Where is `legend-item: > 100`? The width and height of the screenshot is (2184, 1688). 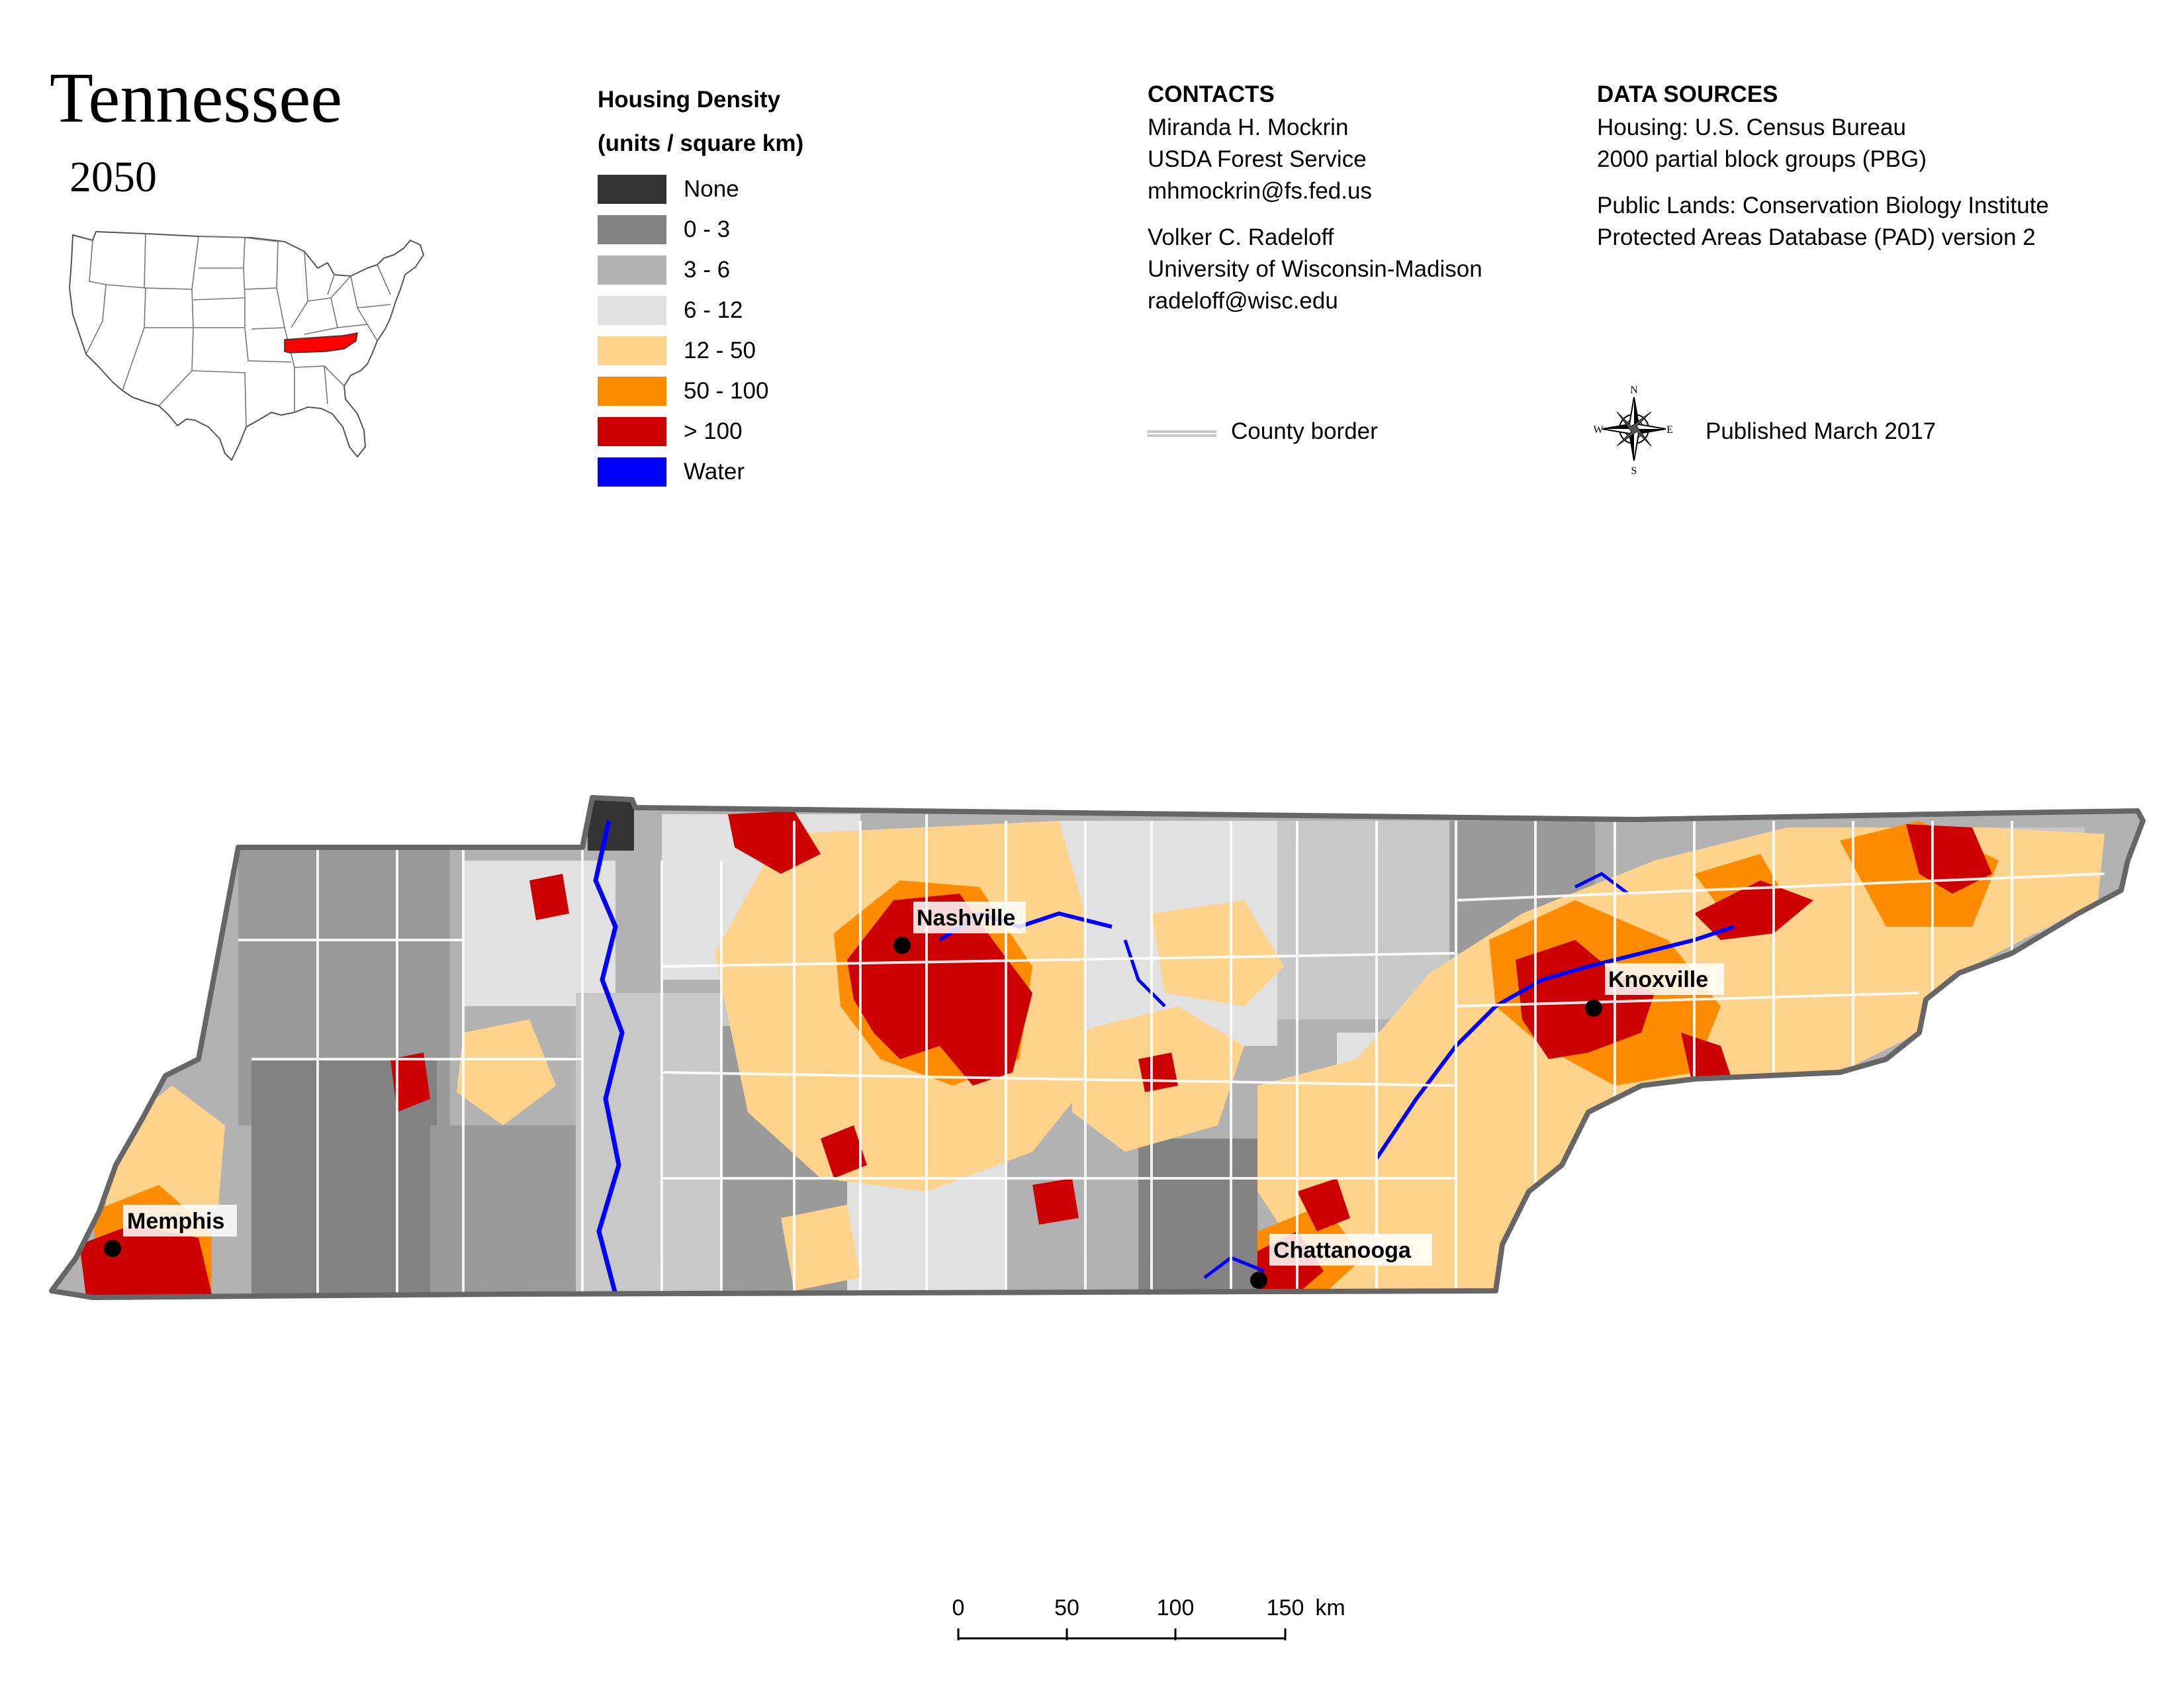
legend-item: > 100 is located at coordinates (701, 433).